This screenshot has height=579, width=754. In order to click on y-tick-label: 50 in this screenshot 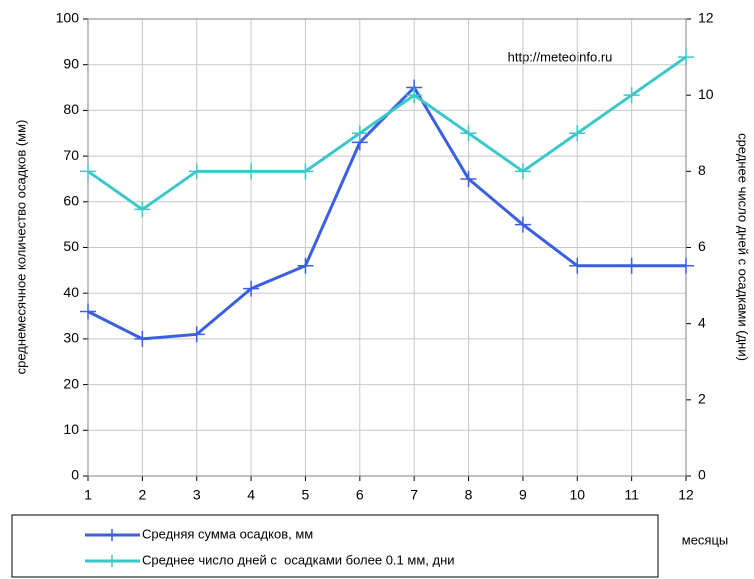, I will do `click(71, 246)`.